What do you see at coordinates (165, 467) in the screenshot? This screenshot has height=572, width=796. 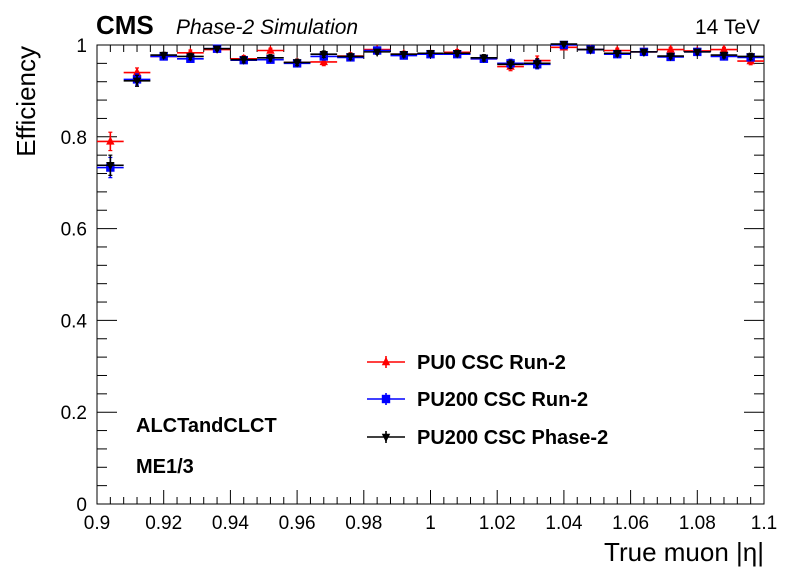 I see `annotation-station: ME1/3` at bounding box center [165, 467].